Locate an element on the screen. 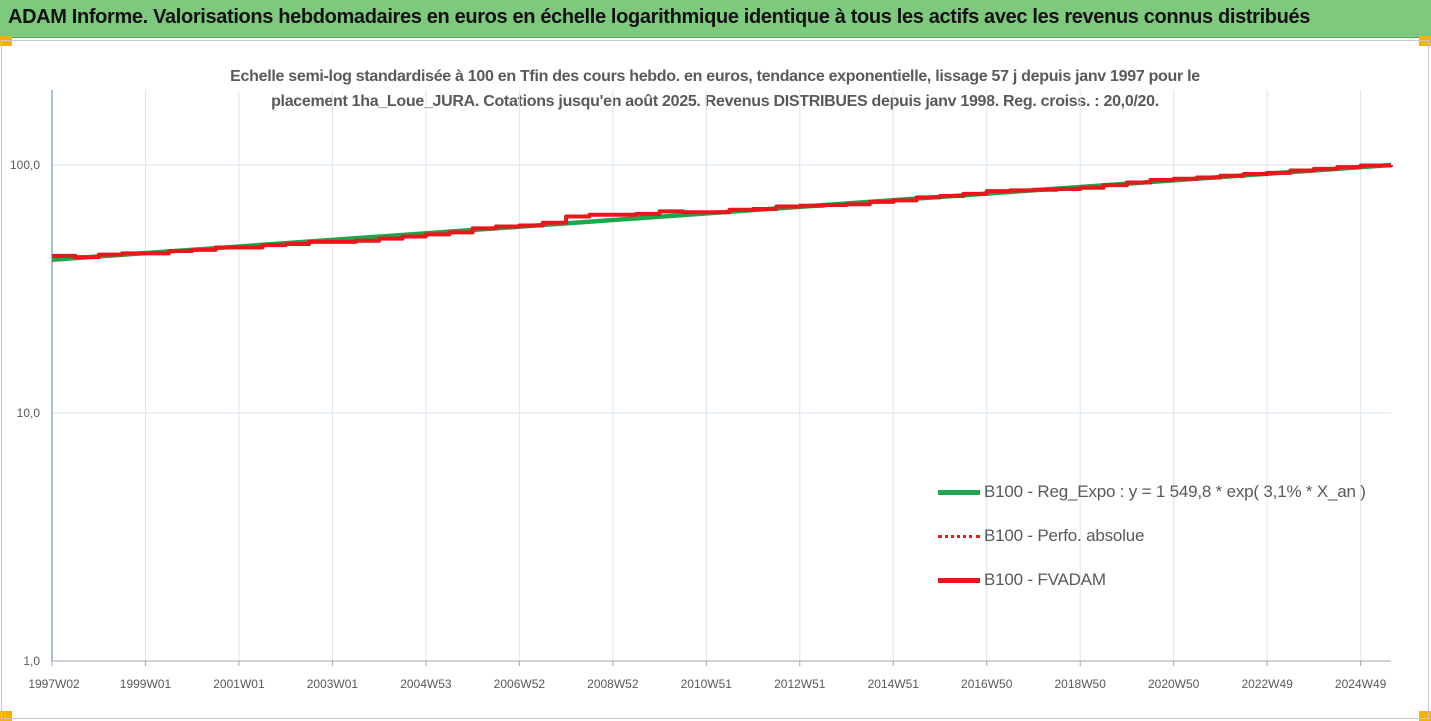 This screenshot has height=721, width=1431. x-tick-label-0: 1997W02 is located at coordinates (54, 684).